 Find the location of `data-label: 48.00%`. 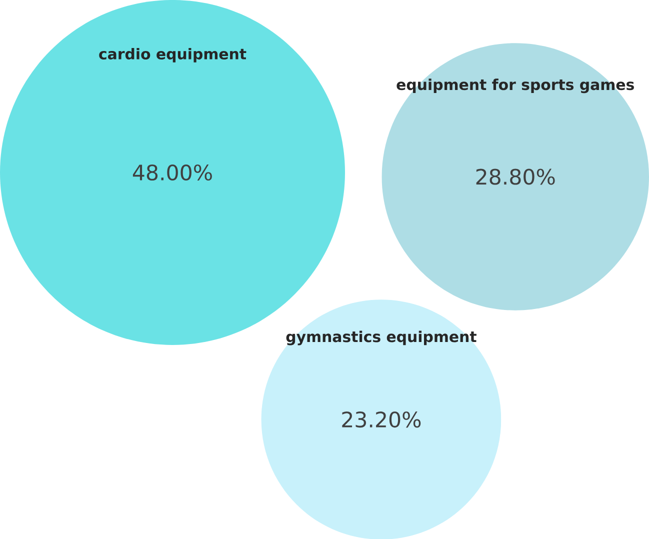

data-label: 48.00% is located at coordinates (172, 172).